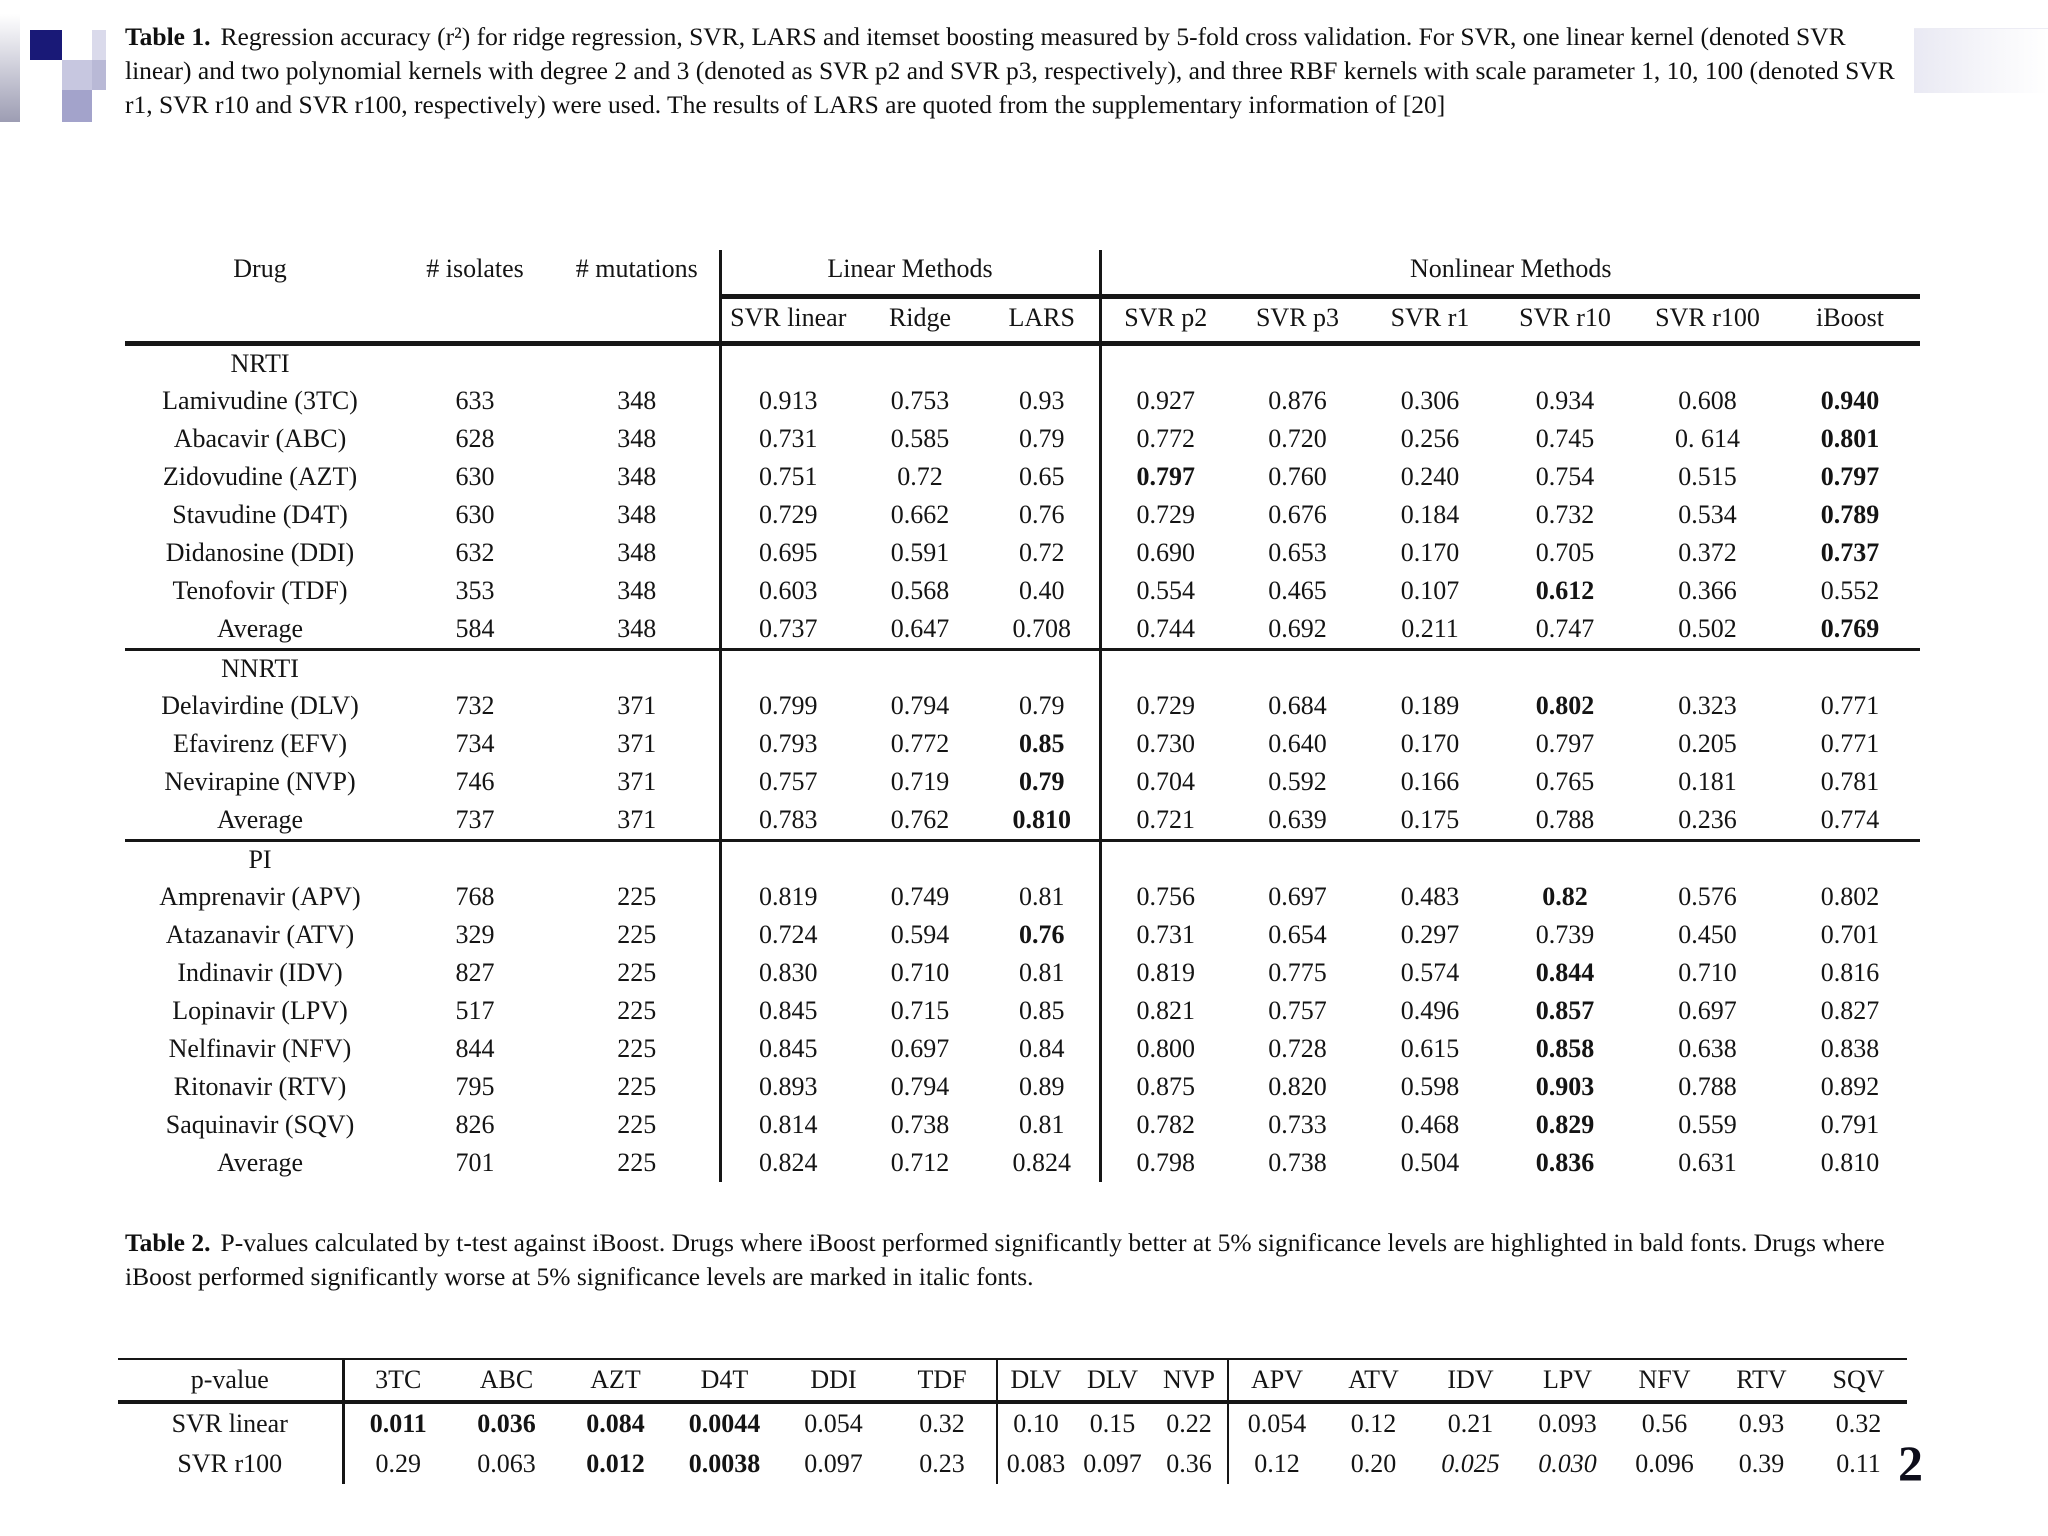 This screenshot has height=1536, width=2048. I want to click on value-cell: 0.79, so click(1042, 705).